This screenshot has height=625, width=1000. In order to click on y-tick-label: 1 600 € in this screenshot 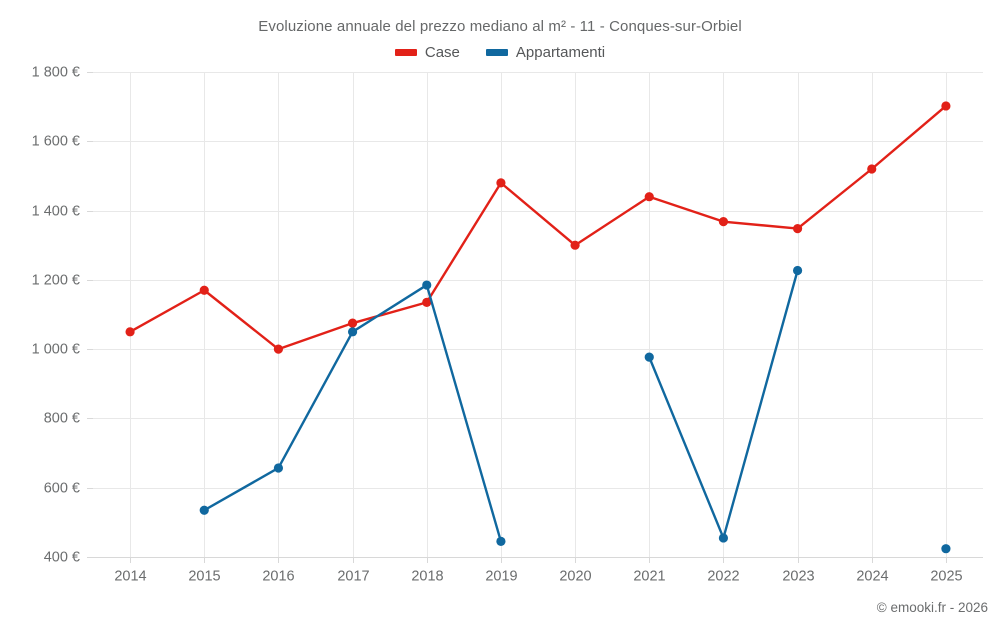, I will do `click(56, 141)`.